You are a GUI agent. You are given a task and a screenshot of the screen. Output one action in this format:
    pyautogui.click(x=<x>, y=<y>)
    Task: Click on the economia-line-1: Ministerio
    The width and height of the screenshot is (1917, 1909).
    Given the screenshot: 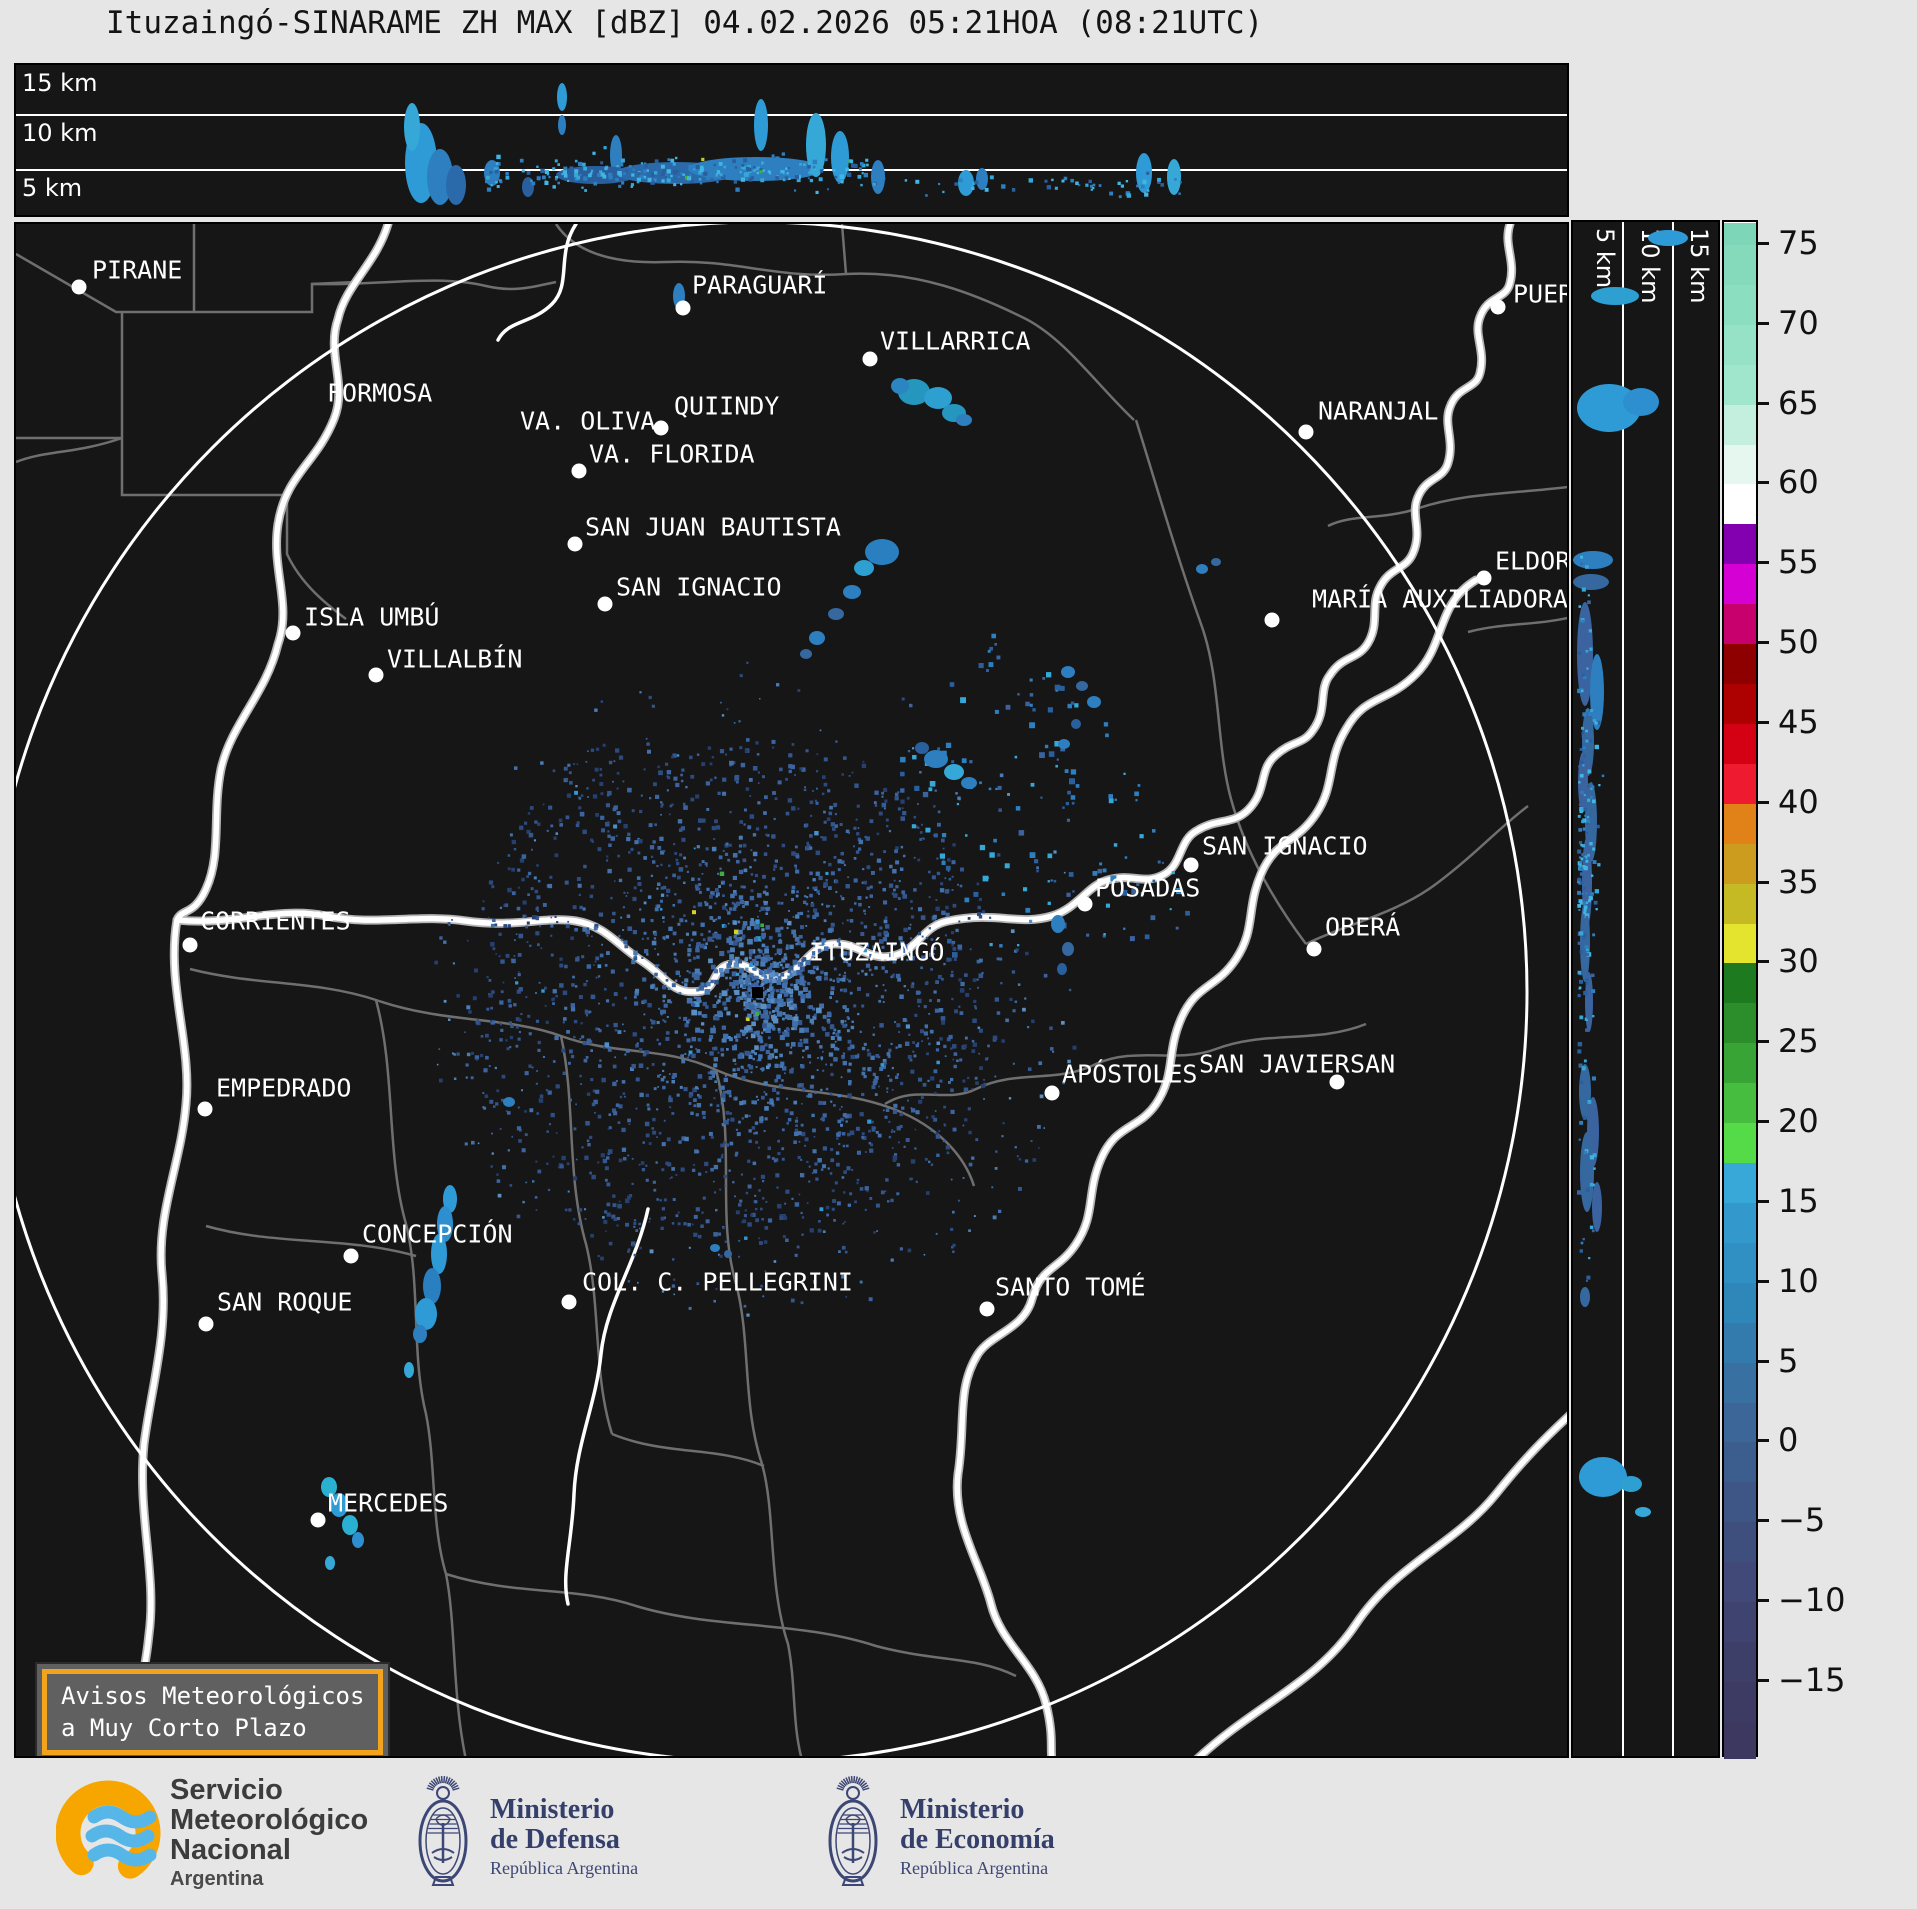 What is the action you would take?
    pyautogui.click(x=962, y=1809)
    